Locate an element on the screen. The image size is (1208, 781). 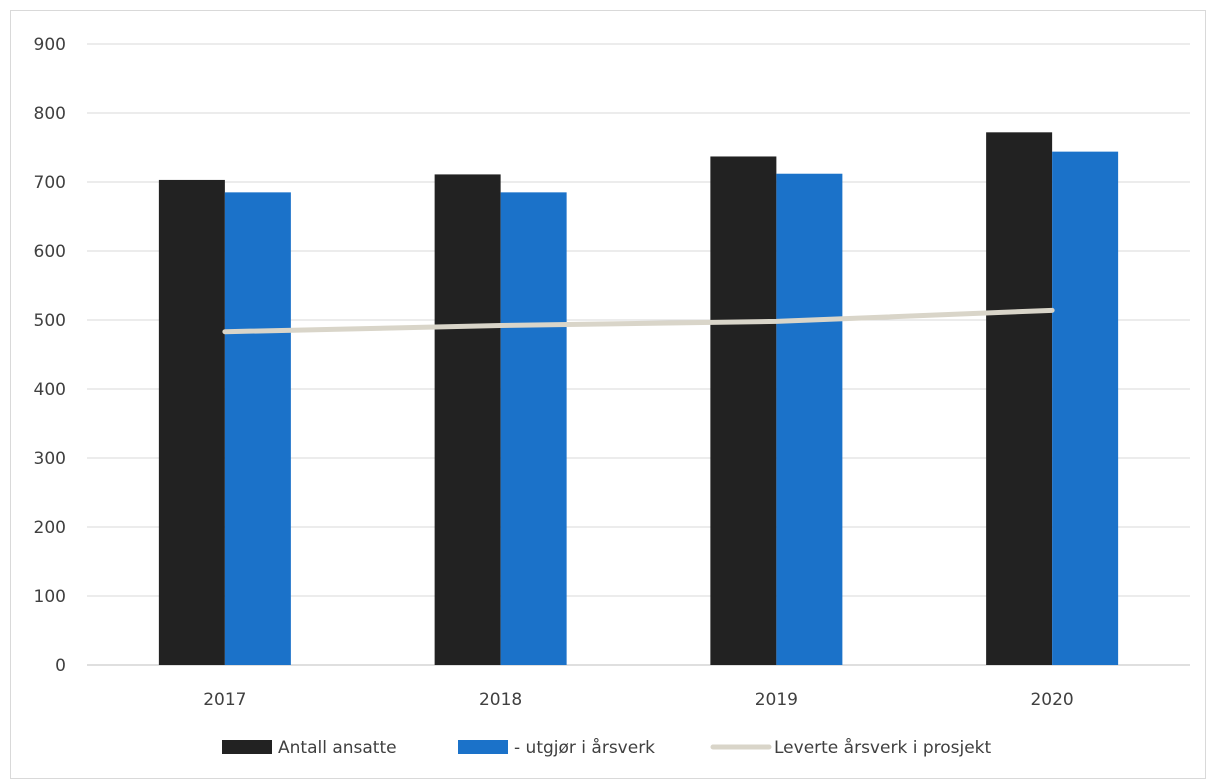
y-tick-label: 0 is located at coordinates (60, 666).